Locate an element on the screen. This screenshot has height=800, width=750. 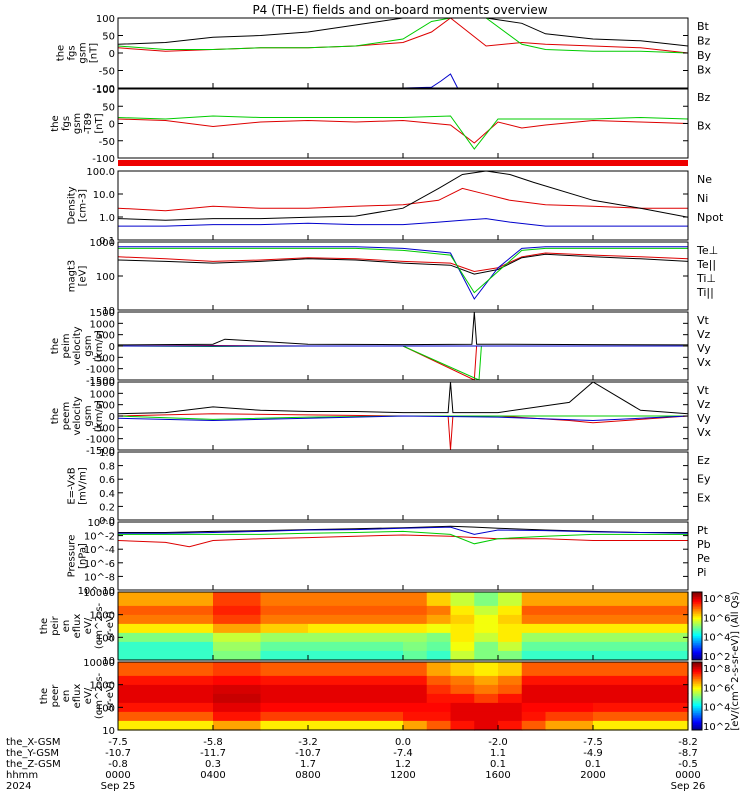
y-axis-label: [nPa] is located at coordinates (83, 556).